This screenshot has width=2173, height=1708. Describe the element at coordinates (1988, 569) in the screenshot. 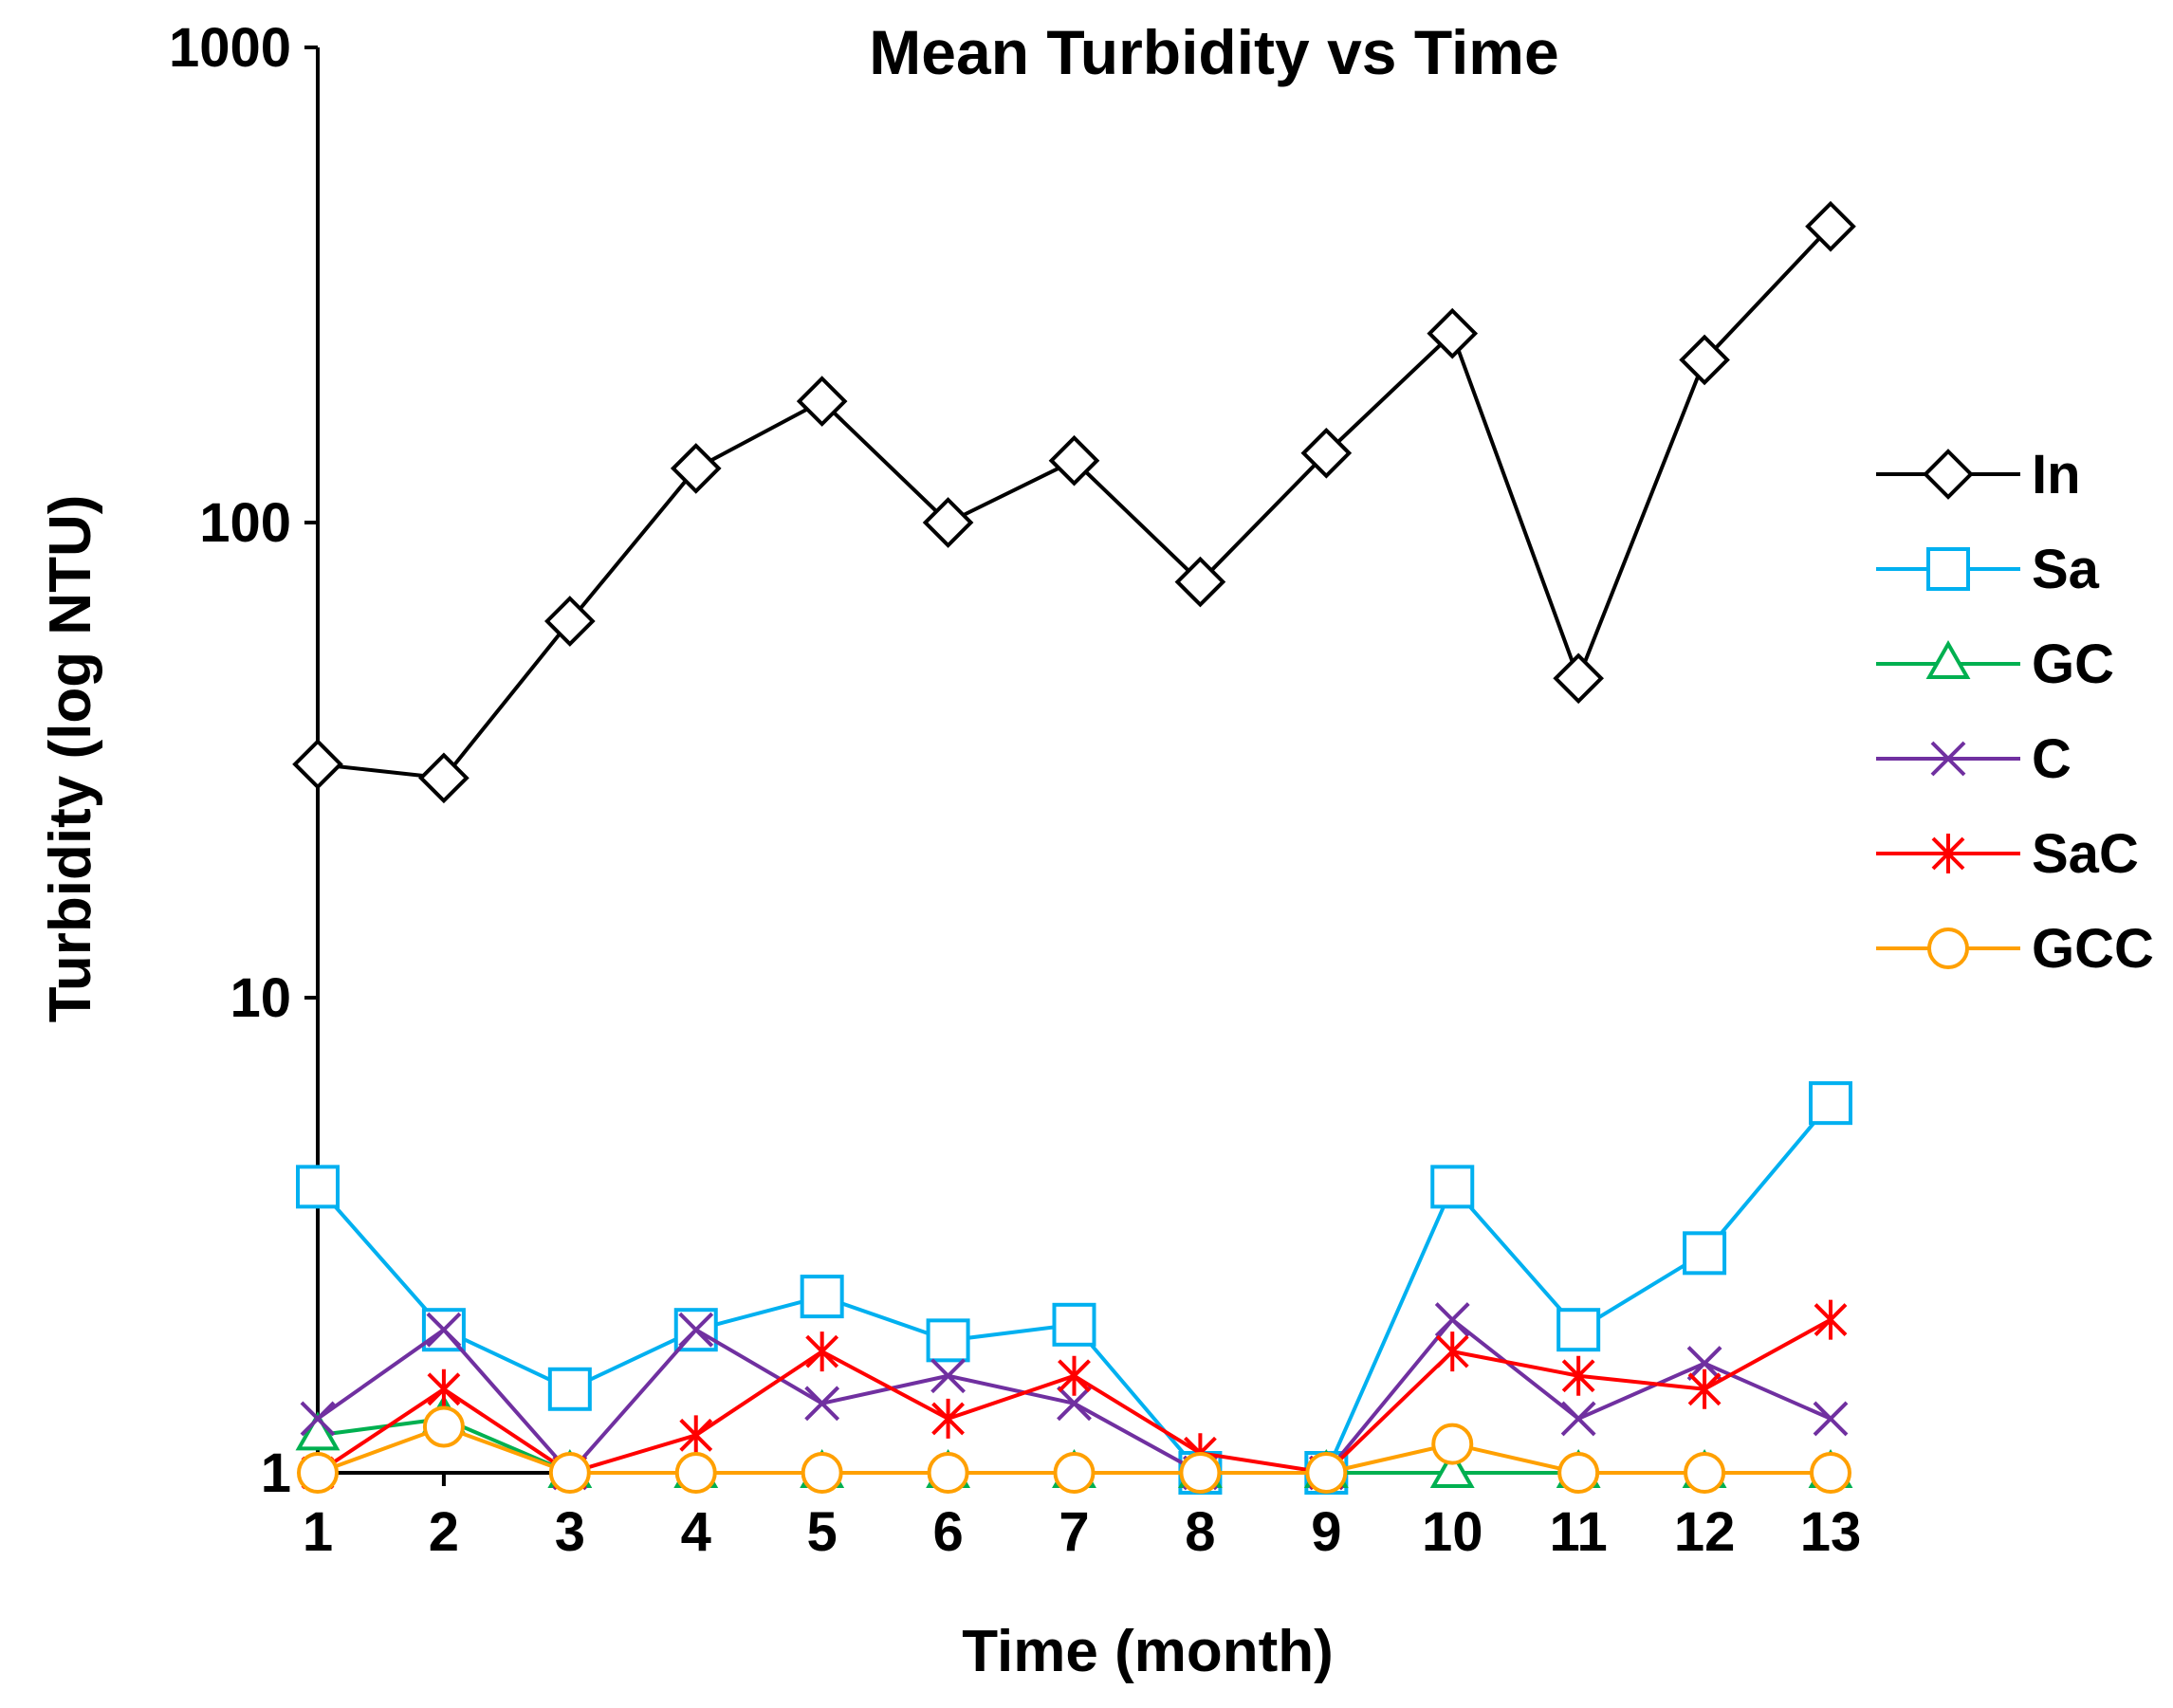

I see `legend-item-sa: Sa` at that location.